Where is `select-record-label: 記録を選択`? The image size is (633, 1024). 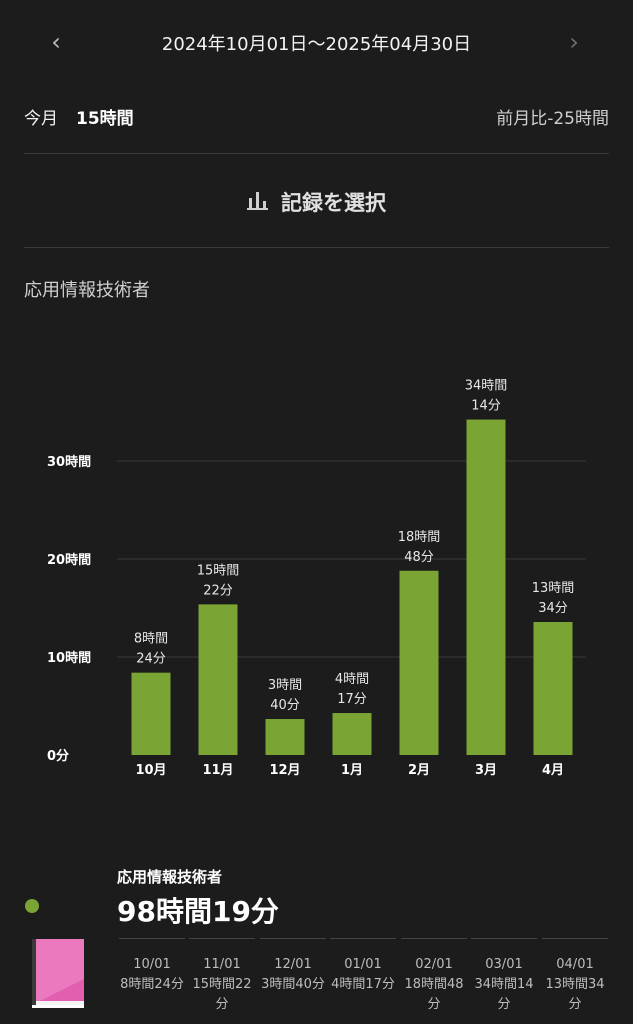 select-record-label: 記録を選択 is located at coordinates (333, 203).